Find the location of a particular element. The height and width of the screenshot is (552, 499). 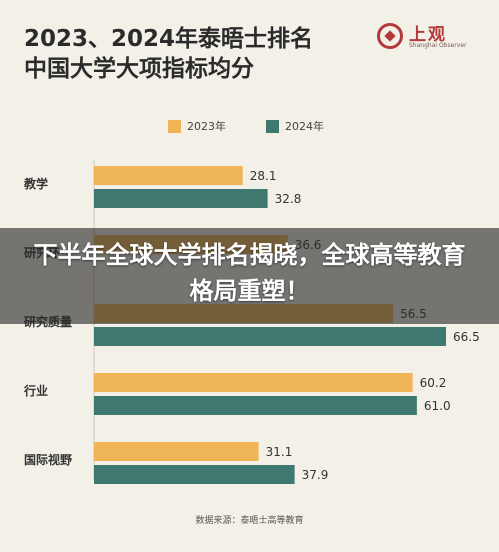

category-label-4: 国际视野 is located at coordinates (48, 459).